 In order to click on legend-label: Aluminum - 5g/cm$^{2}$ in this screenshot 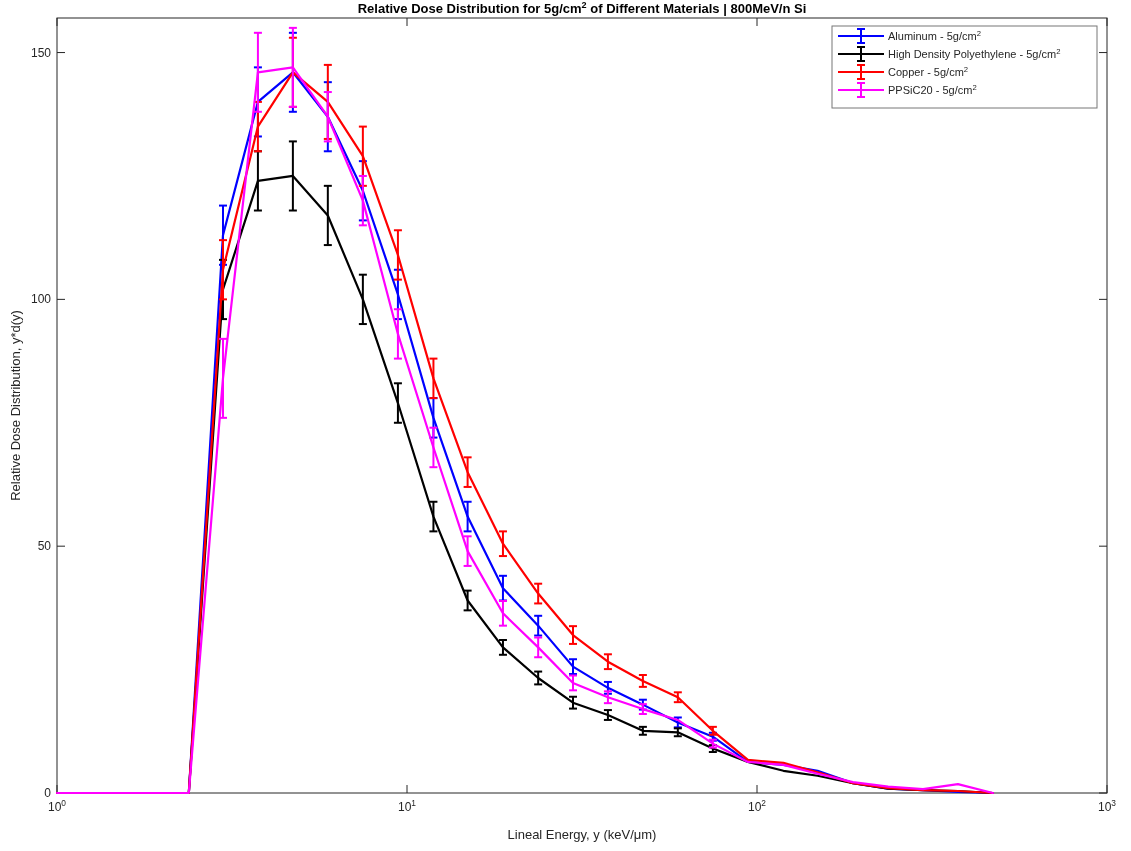, I will do `click(934, 35)`.